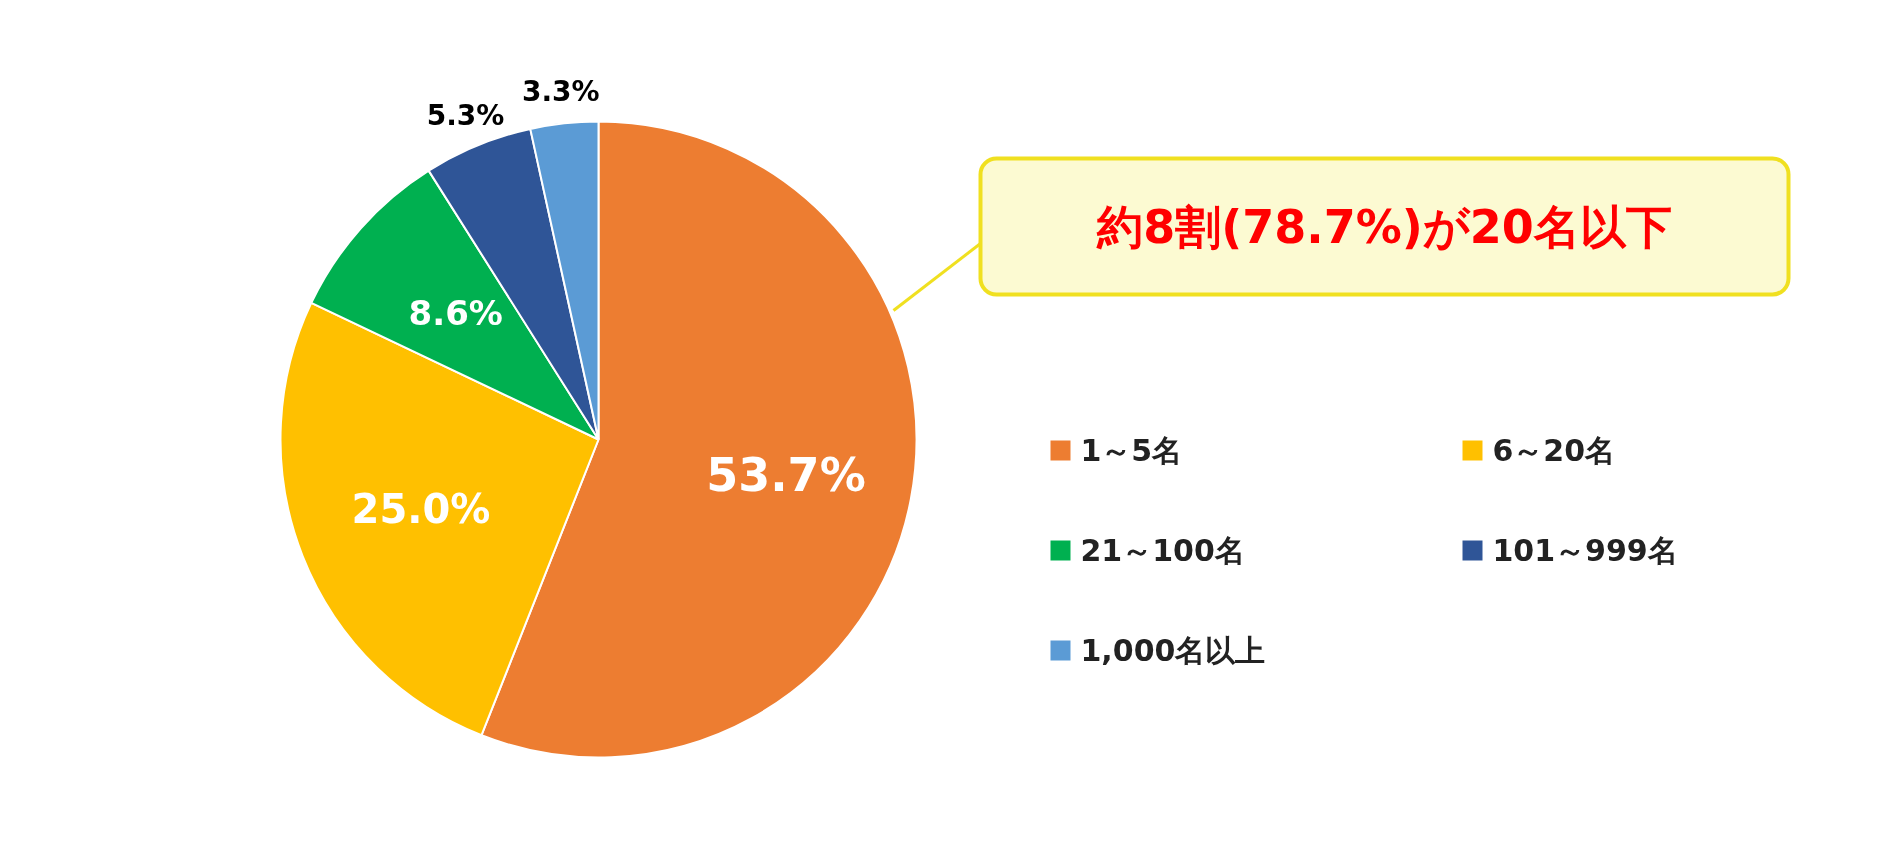 Image resolution: width=1902 pixels, height=866 pixels. Describe the element at coordinates (560, 92) in the screenshot. I see `data-label: 3.3%` at that location.